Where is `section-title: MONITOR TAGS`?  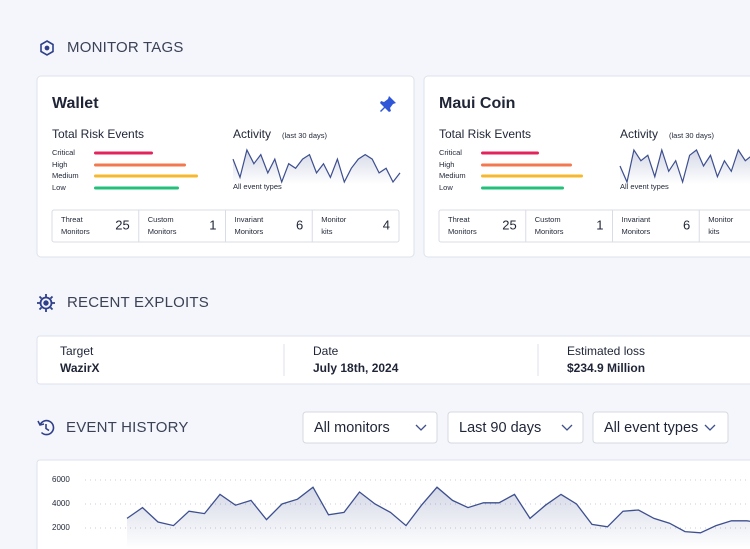
section-title: MONITOR TAGS is located at coordinates (125, 47).